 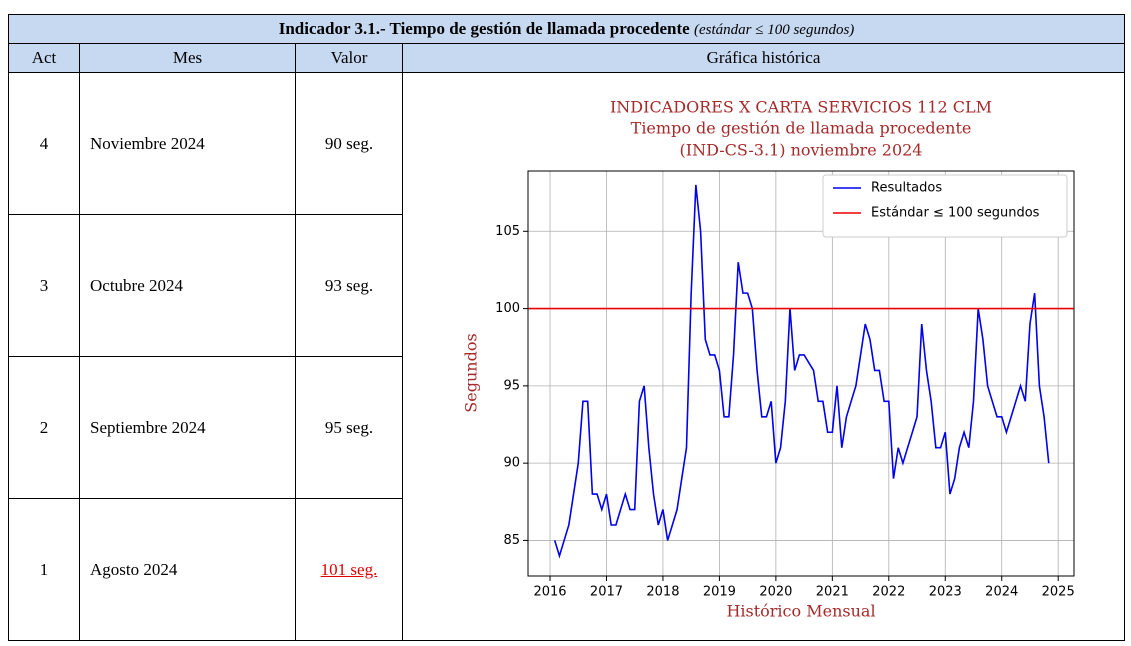 I want to click on y-axis-label: Segundos, so click(x=471, y=372).